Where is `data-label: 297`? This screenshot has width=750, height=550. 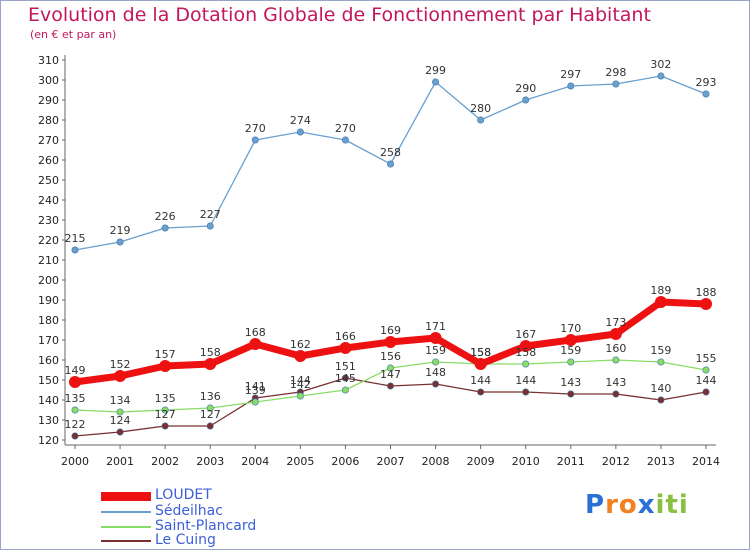 data-label: 297 is located at coordinates (570, 74).